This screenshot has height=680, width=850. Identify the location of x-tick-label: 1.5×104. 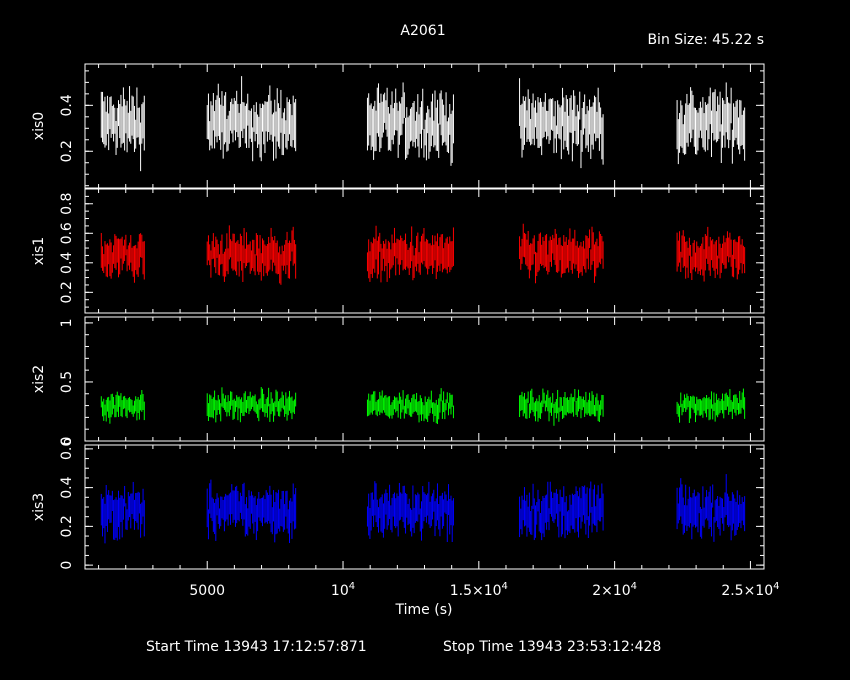
(479, 590).